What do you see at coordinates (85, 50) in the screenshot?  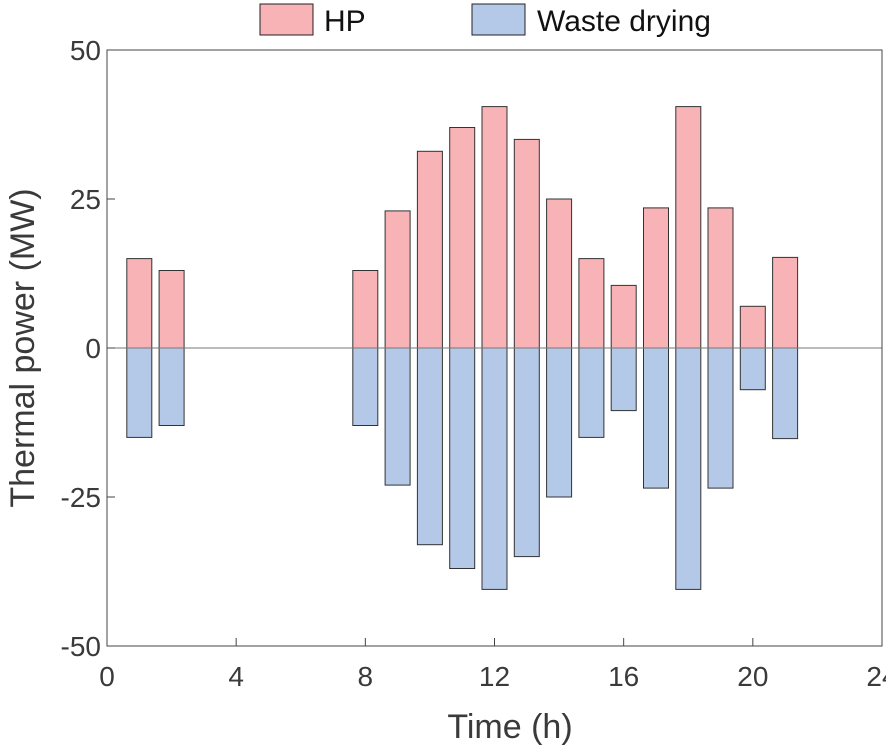 I see `y-tick-label-50: 50` at bounding box center [85, 50].